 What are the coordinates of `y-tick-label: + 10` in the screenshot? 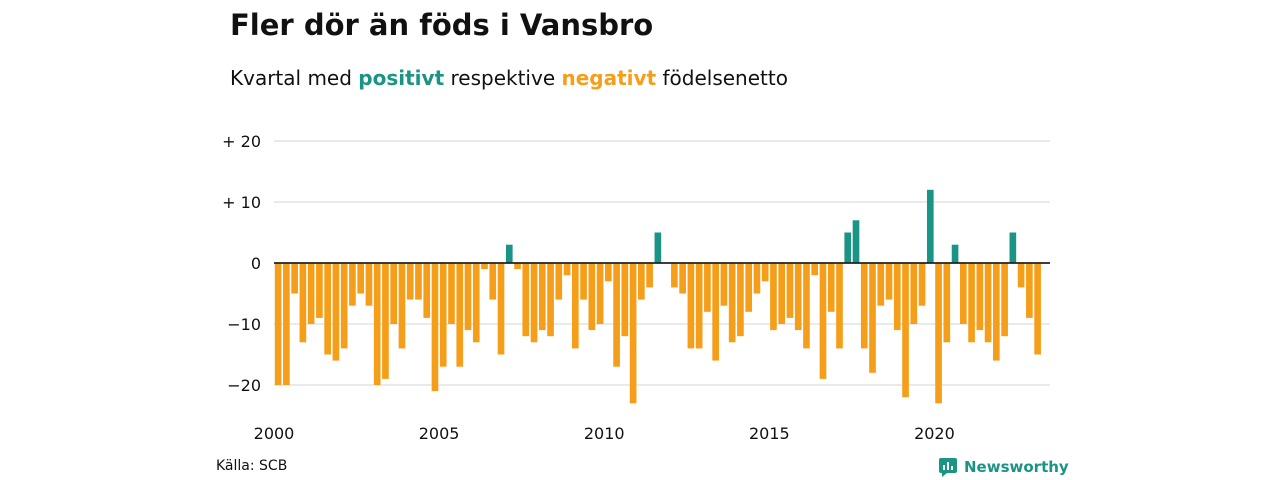 It's located at (241, 202).